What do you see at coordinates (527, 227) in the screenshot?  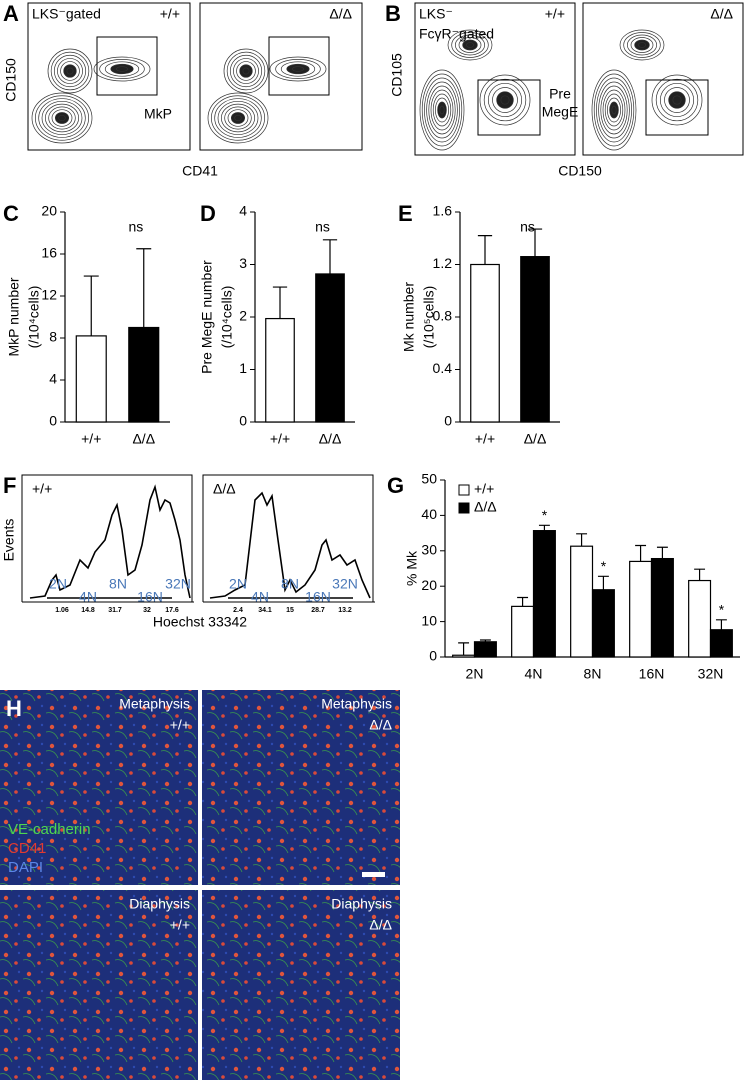 I see `annotation: ns` at bounding box center [527, 227].